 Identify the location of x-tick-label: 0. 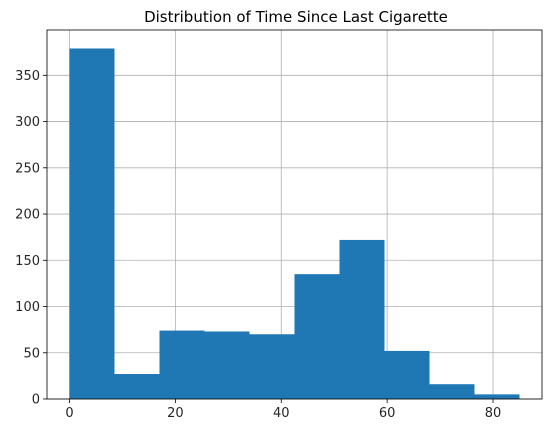
(69, 413).